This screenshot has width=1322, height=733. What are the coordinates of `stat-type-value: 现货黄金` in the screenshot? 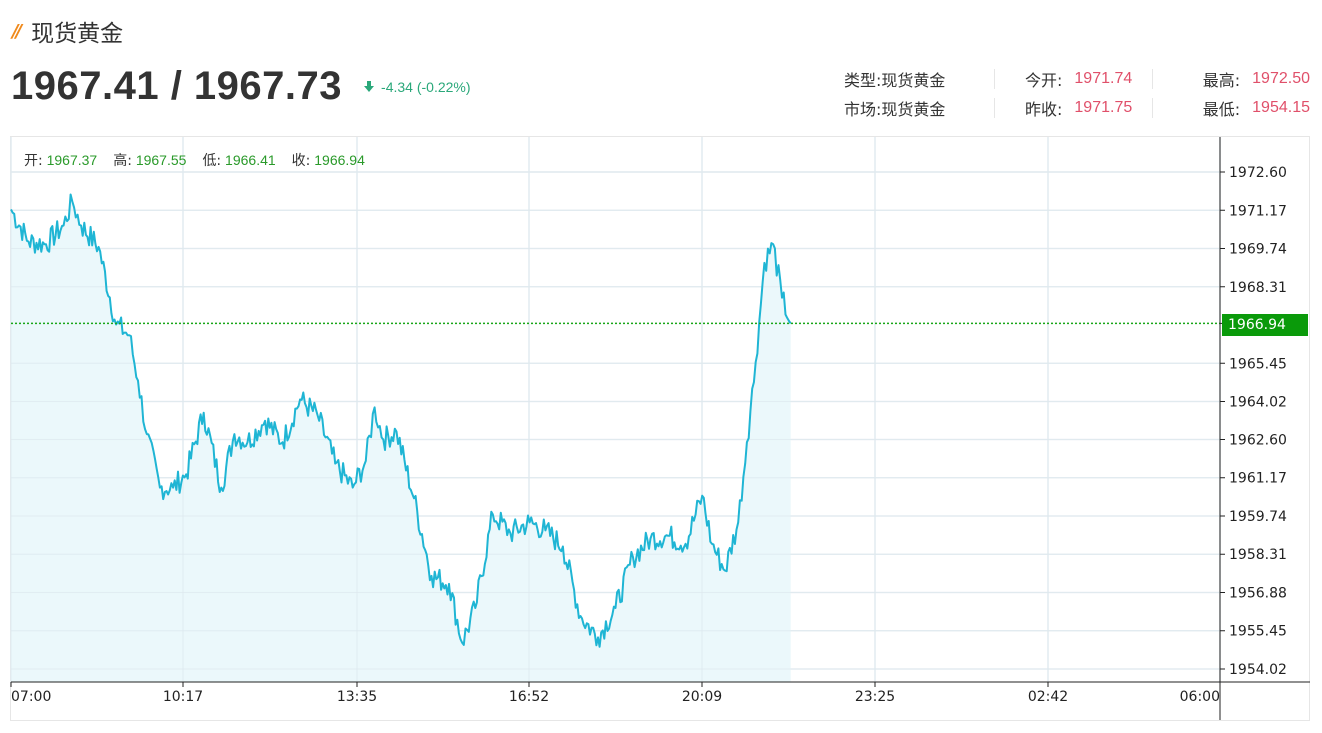 It's located at (913, 80).